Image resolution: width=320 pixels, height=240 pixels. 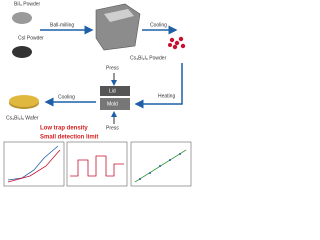 What do you see at coordinates (24, 101) in the screenshot?
I see `wafer-top` at bounding box center [24, 101].